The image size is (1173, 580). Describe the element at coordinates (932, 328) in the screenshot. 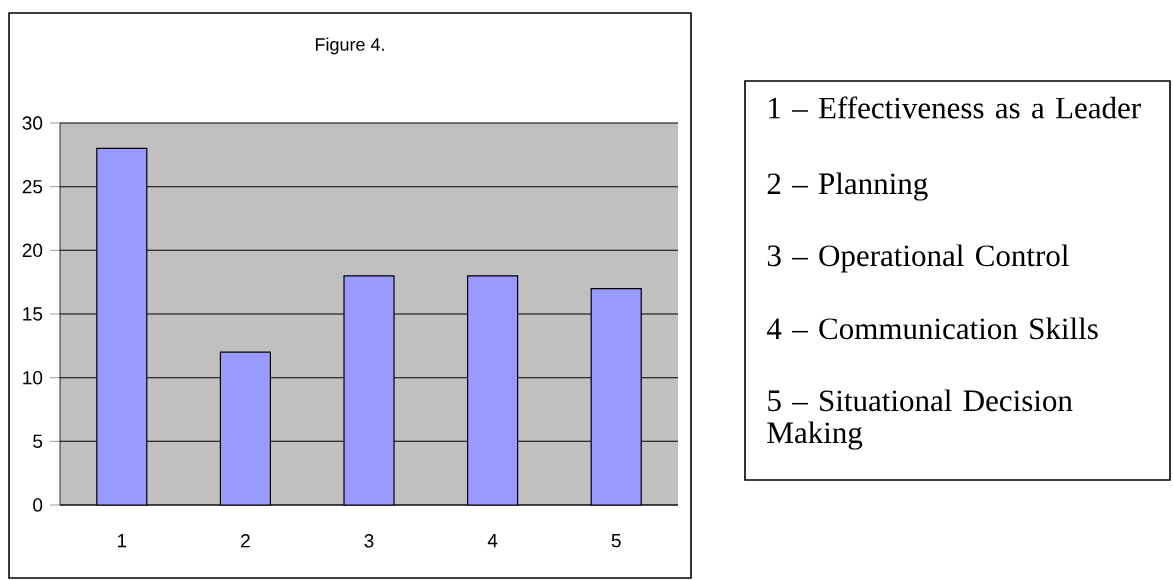

I see `text: 4 – Communication Skills` at that location.